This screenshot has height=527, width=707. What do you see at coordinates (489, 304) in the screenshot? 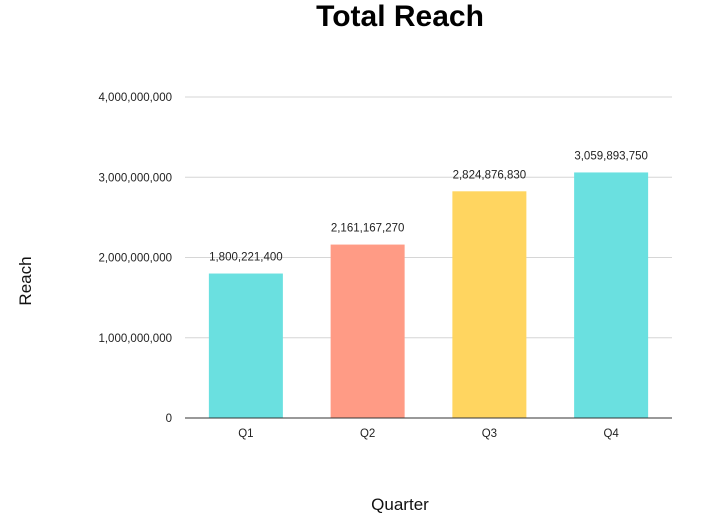
I see `bar-q3` at bounding box center [489, 304].